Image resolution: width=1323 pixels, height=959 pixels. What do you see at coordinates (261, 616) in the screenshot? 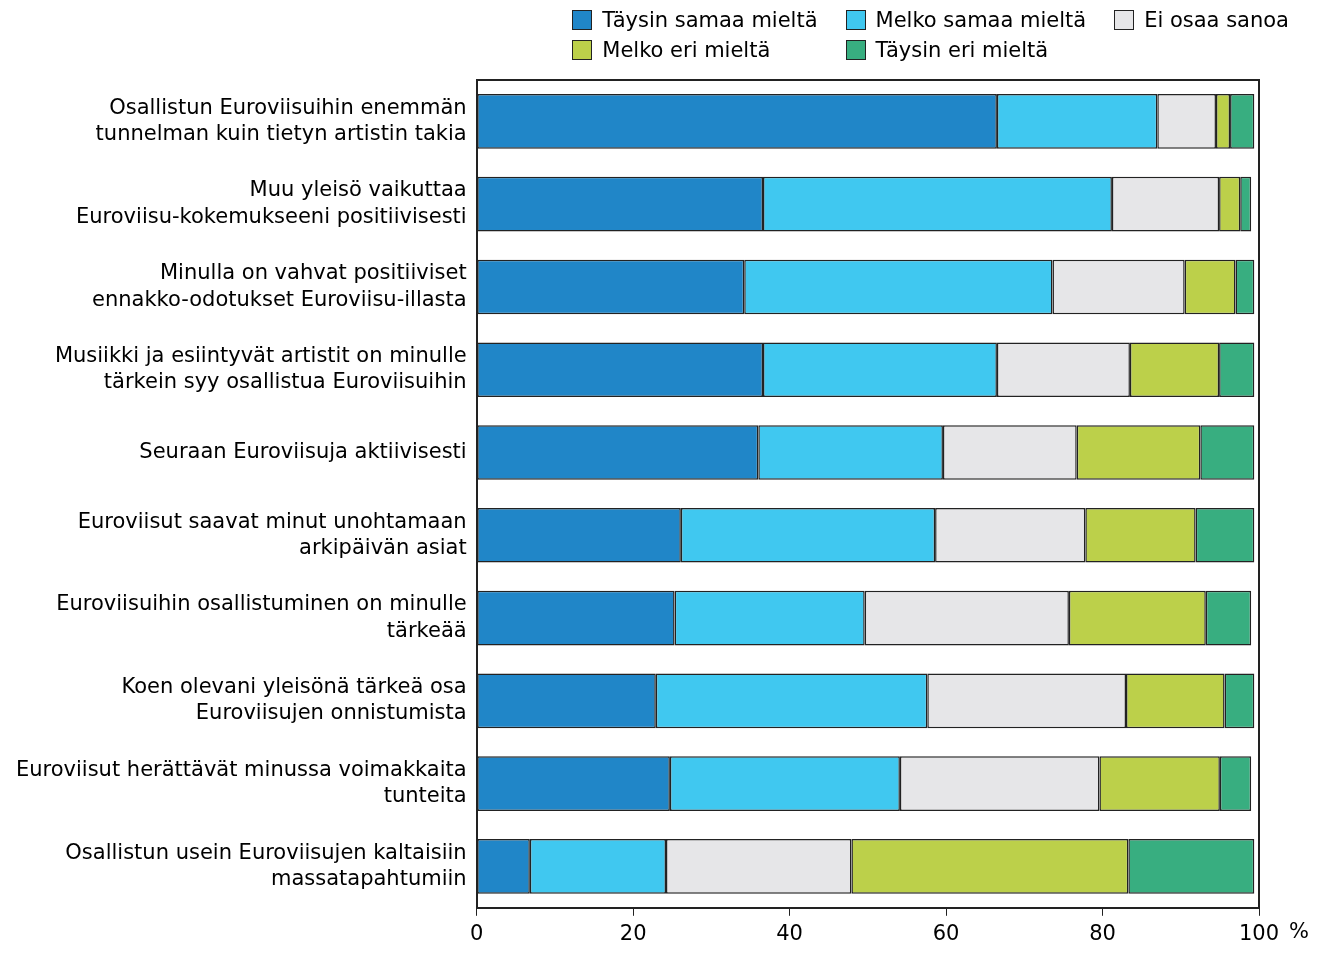
I see `y-tick-label: Euroviisuihin osallistuminen on minulle tärkeää` at bounding box center [261, 616].